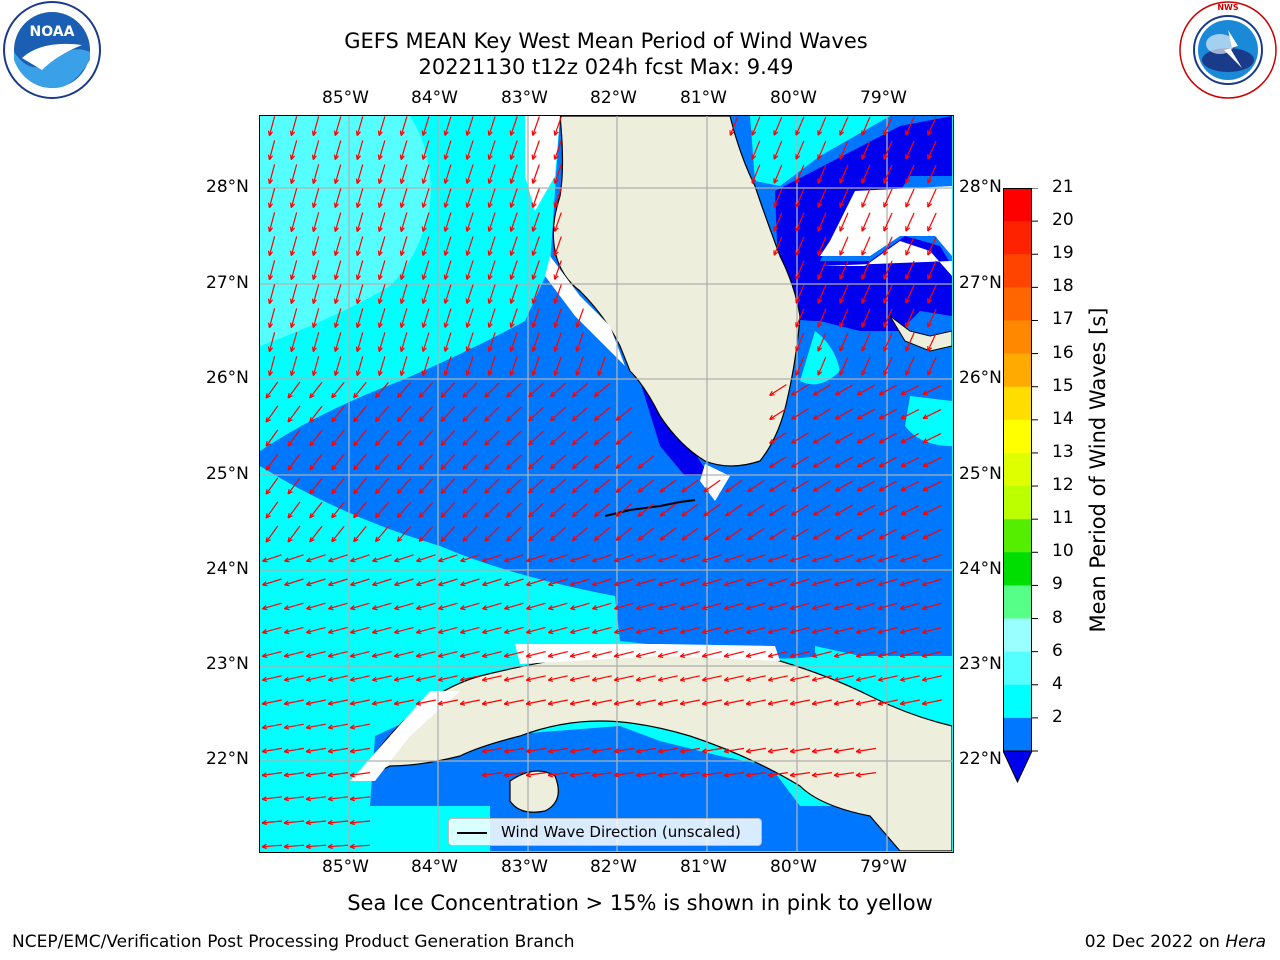  I want to click on lon-tick-bottom: 80°W, so click(793, 867).